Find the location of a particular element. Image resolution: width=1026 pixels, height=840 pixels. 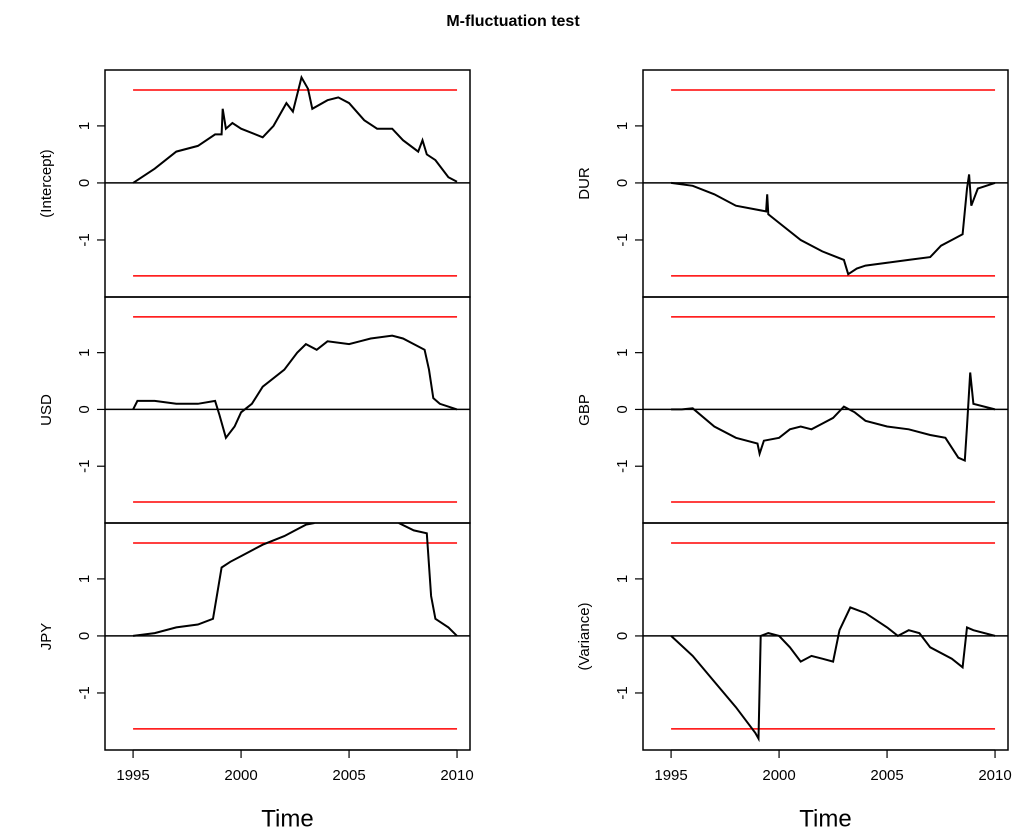

y-axis-label: (Intercept) is located at coordinates (46, 183).